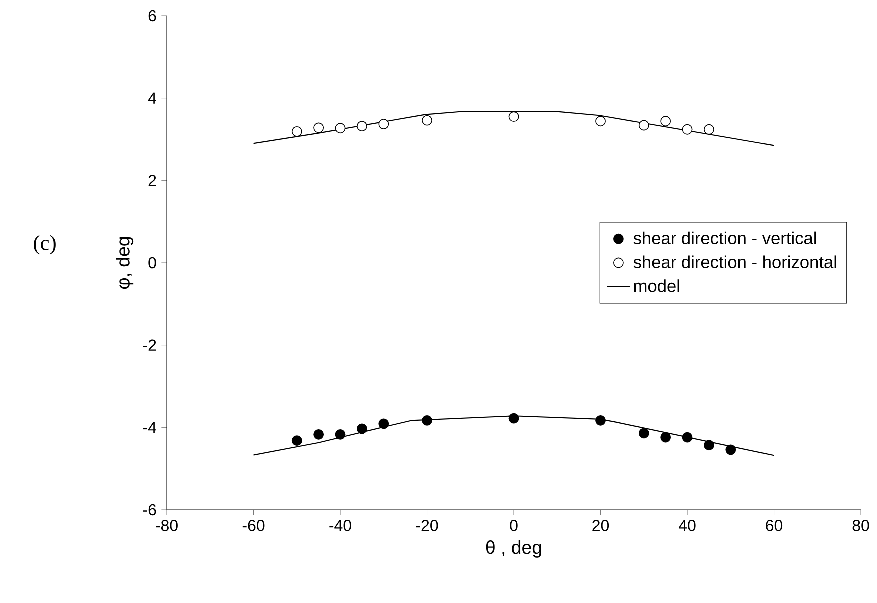  What do you see at coordinates (45, 245) in the screenshot?
I see `text: (c)` at bounding box center [45, 245].